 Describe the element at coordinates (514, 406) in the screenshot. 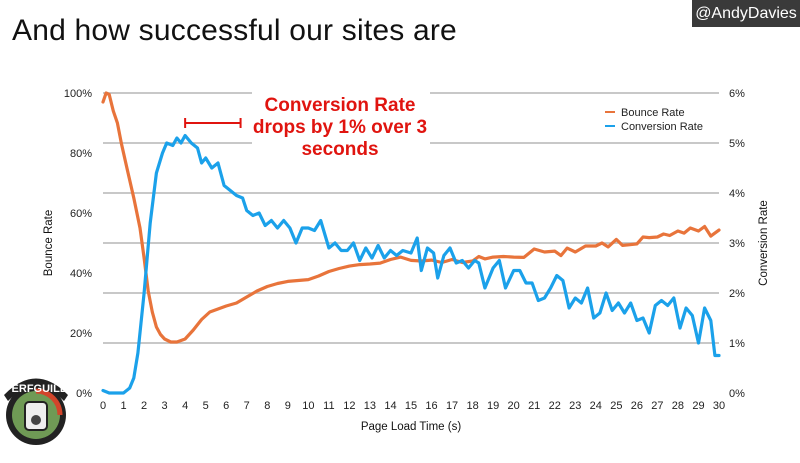

I see `x-tick-label: 20` at that location.